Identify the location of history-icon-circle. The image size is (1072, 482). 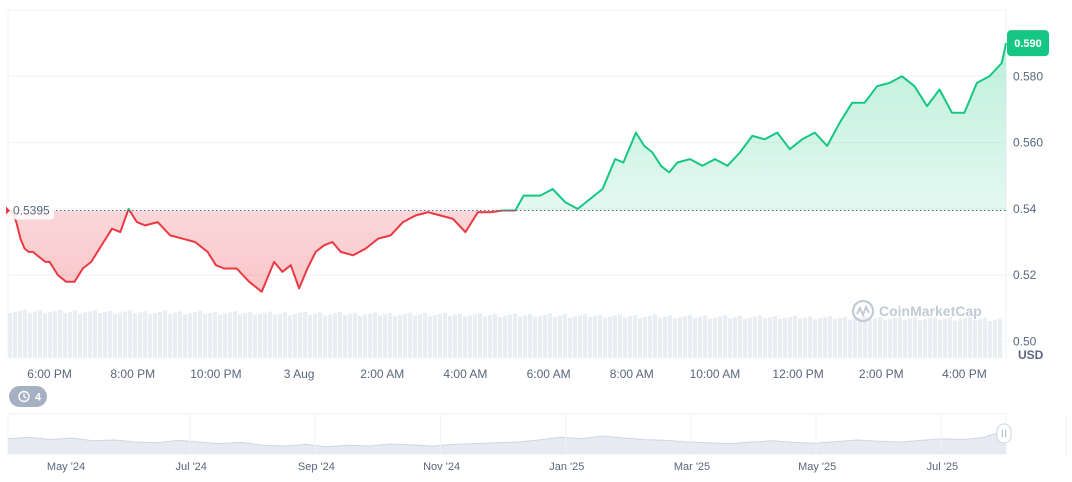
(24, 396).